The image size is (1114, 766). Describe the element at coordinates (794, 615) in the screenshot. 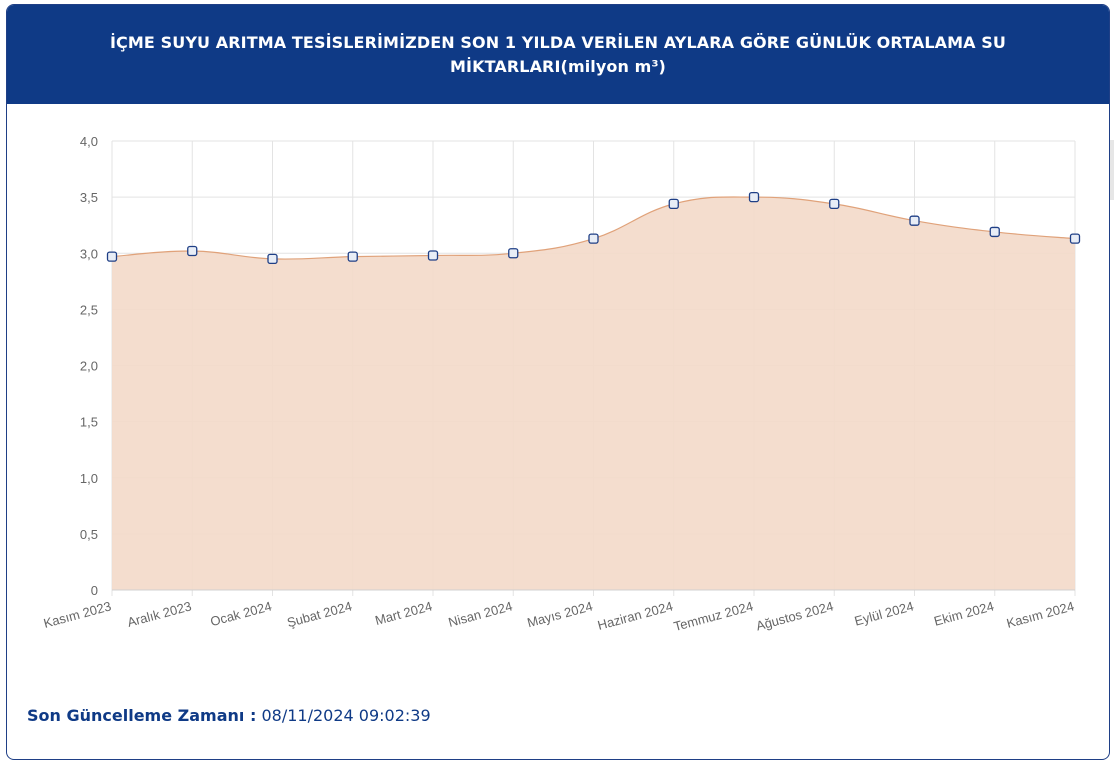

I see `x-tick-label: Ağustos 2024` at that location.